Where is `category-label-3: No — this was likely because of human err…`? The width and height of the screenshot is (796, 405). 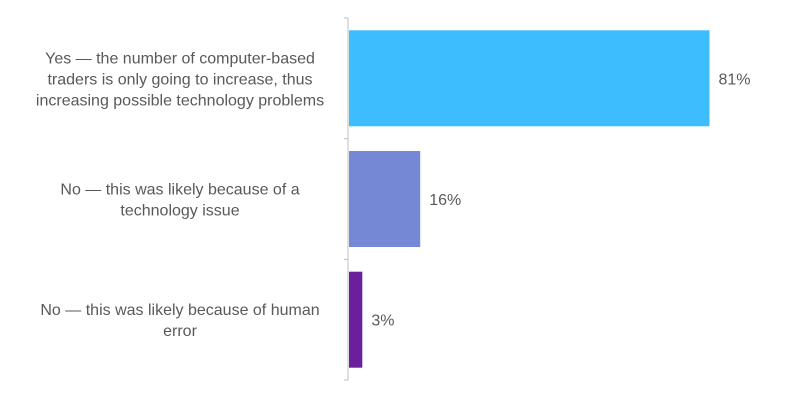 category-label-3: No — this was likely because of human err… is located at coordinates (179, 321).